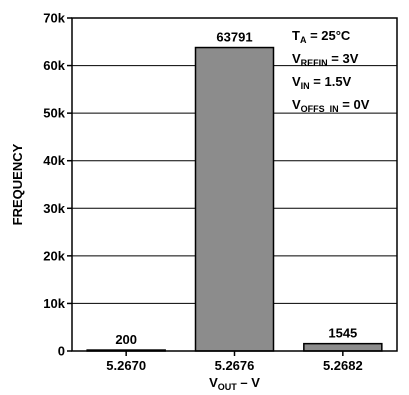 The width and height of the screenshot is (409, 395). I want to click on data-label: 1545, so click(342, 333).